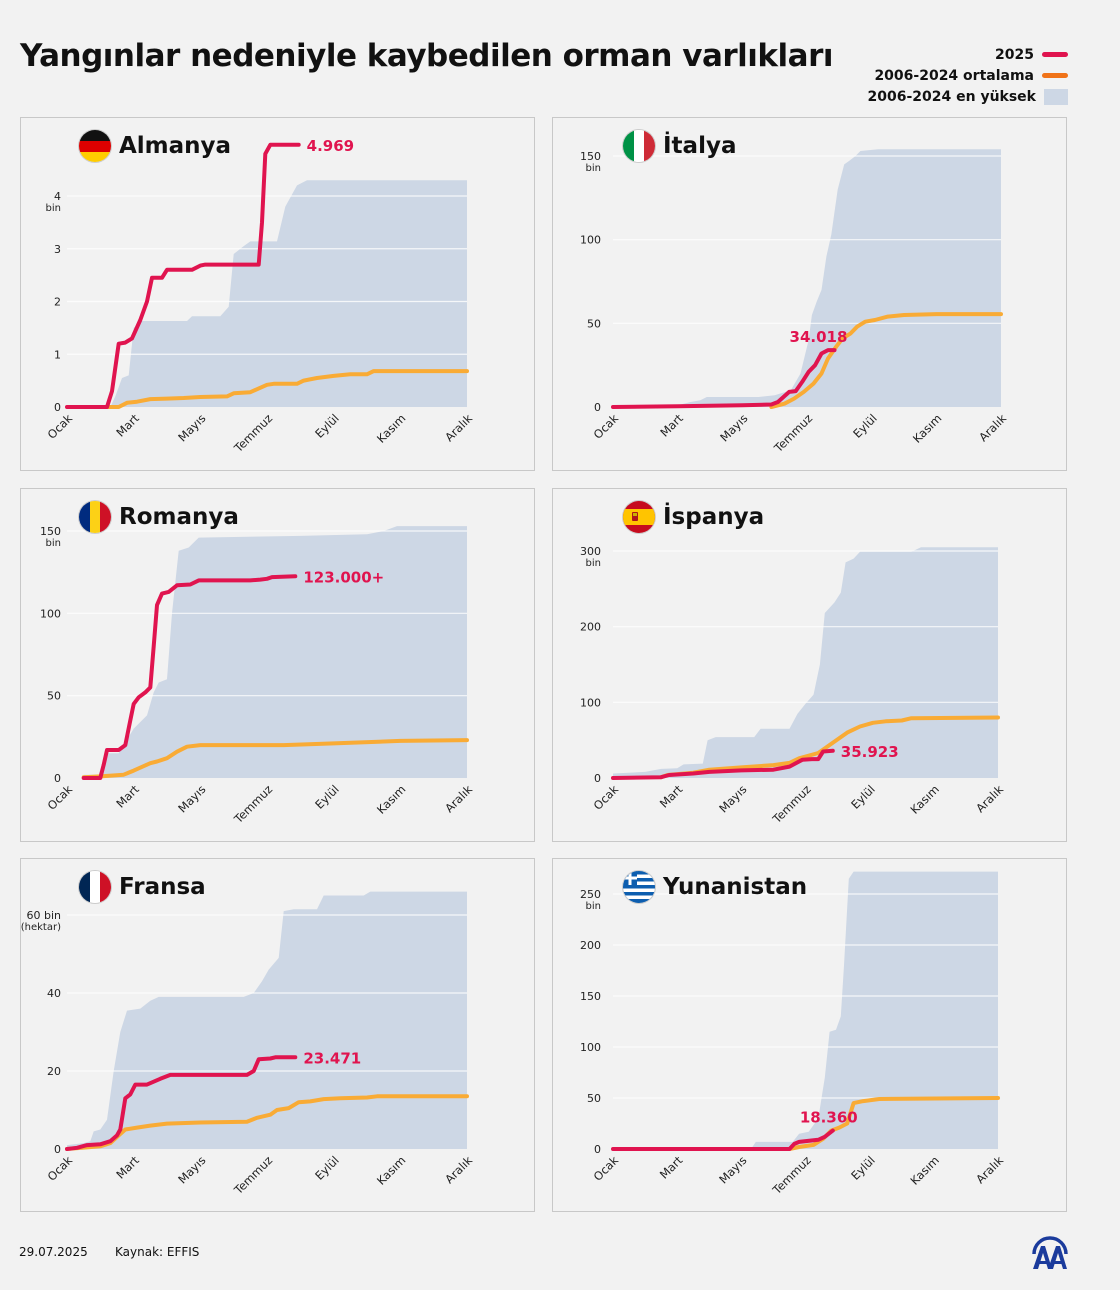  Describe the element at coordinates (735, 887) in the screenshot. I see `country-name: Yunanistan` at that location.